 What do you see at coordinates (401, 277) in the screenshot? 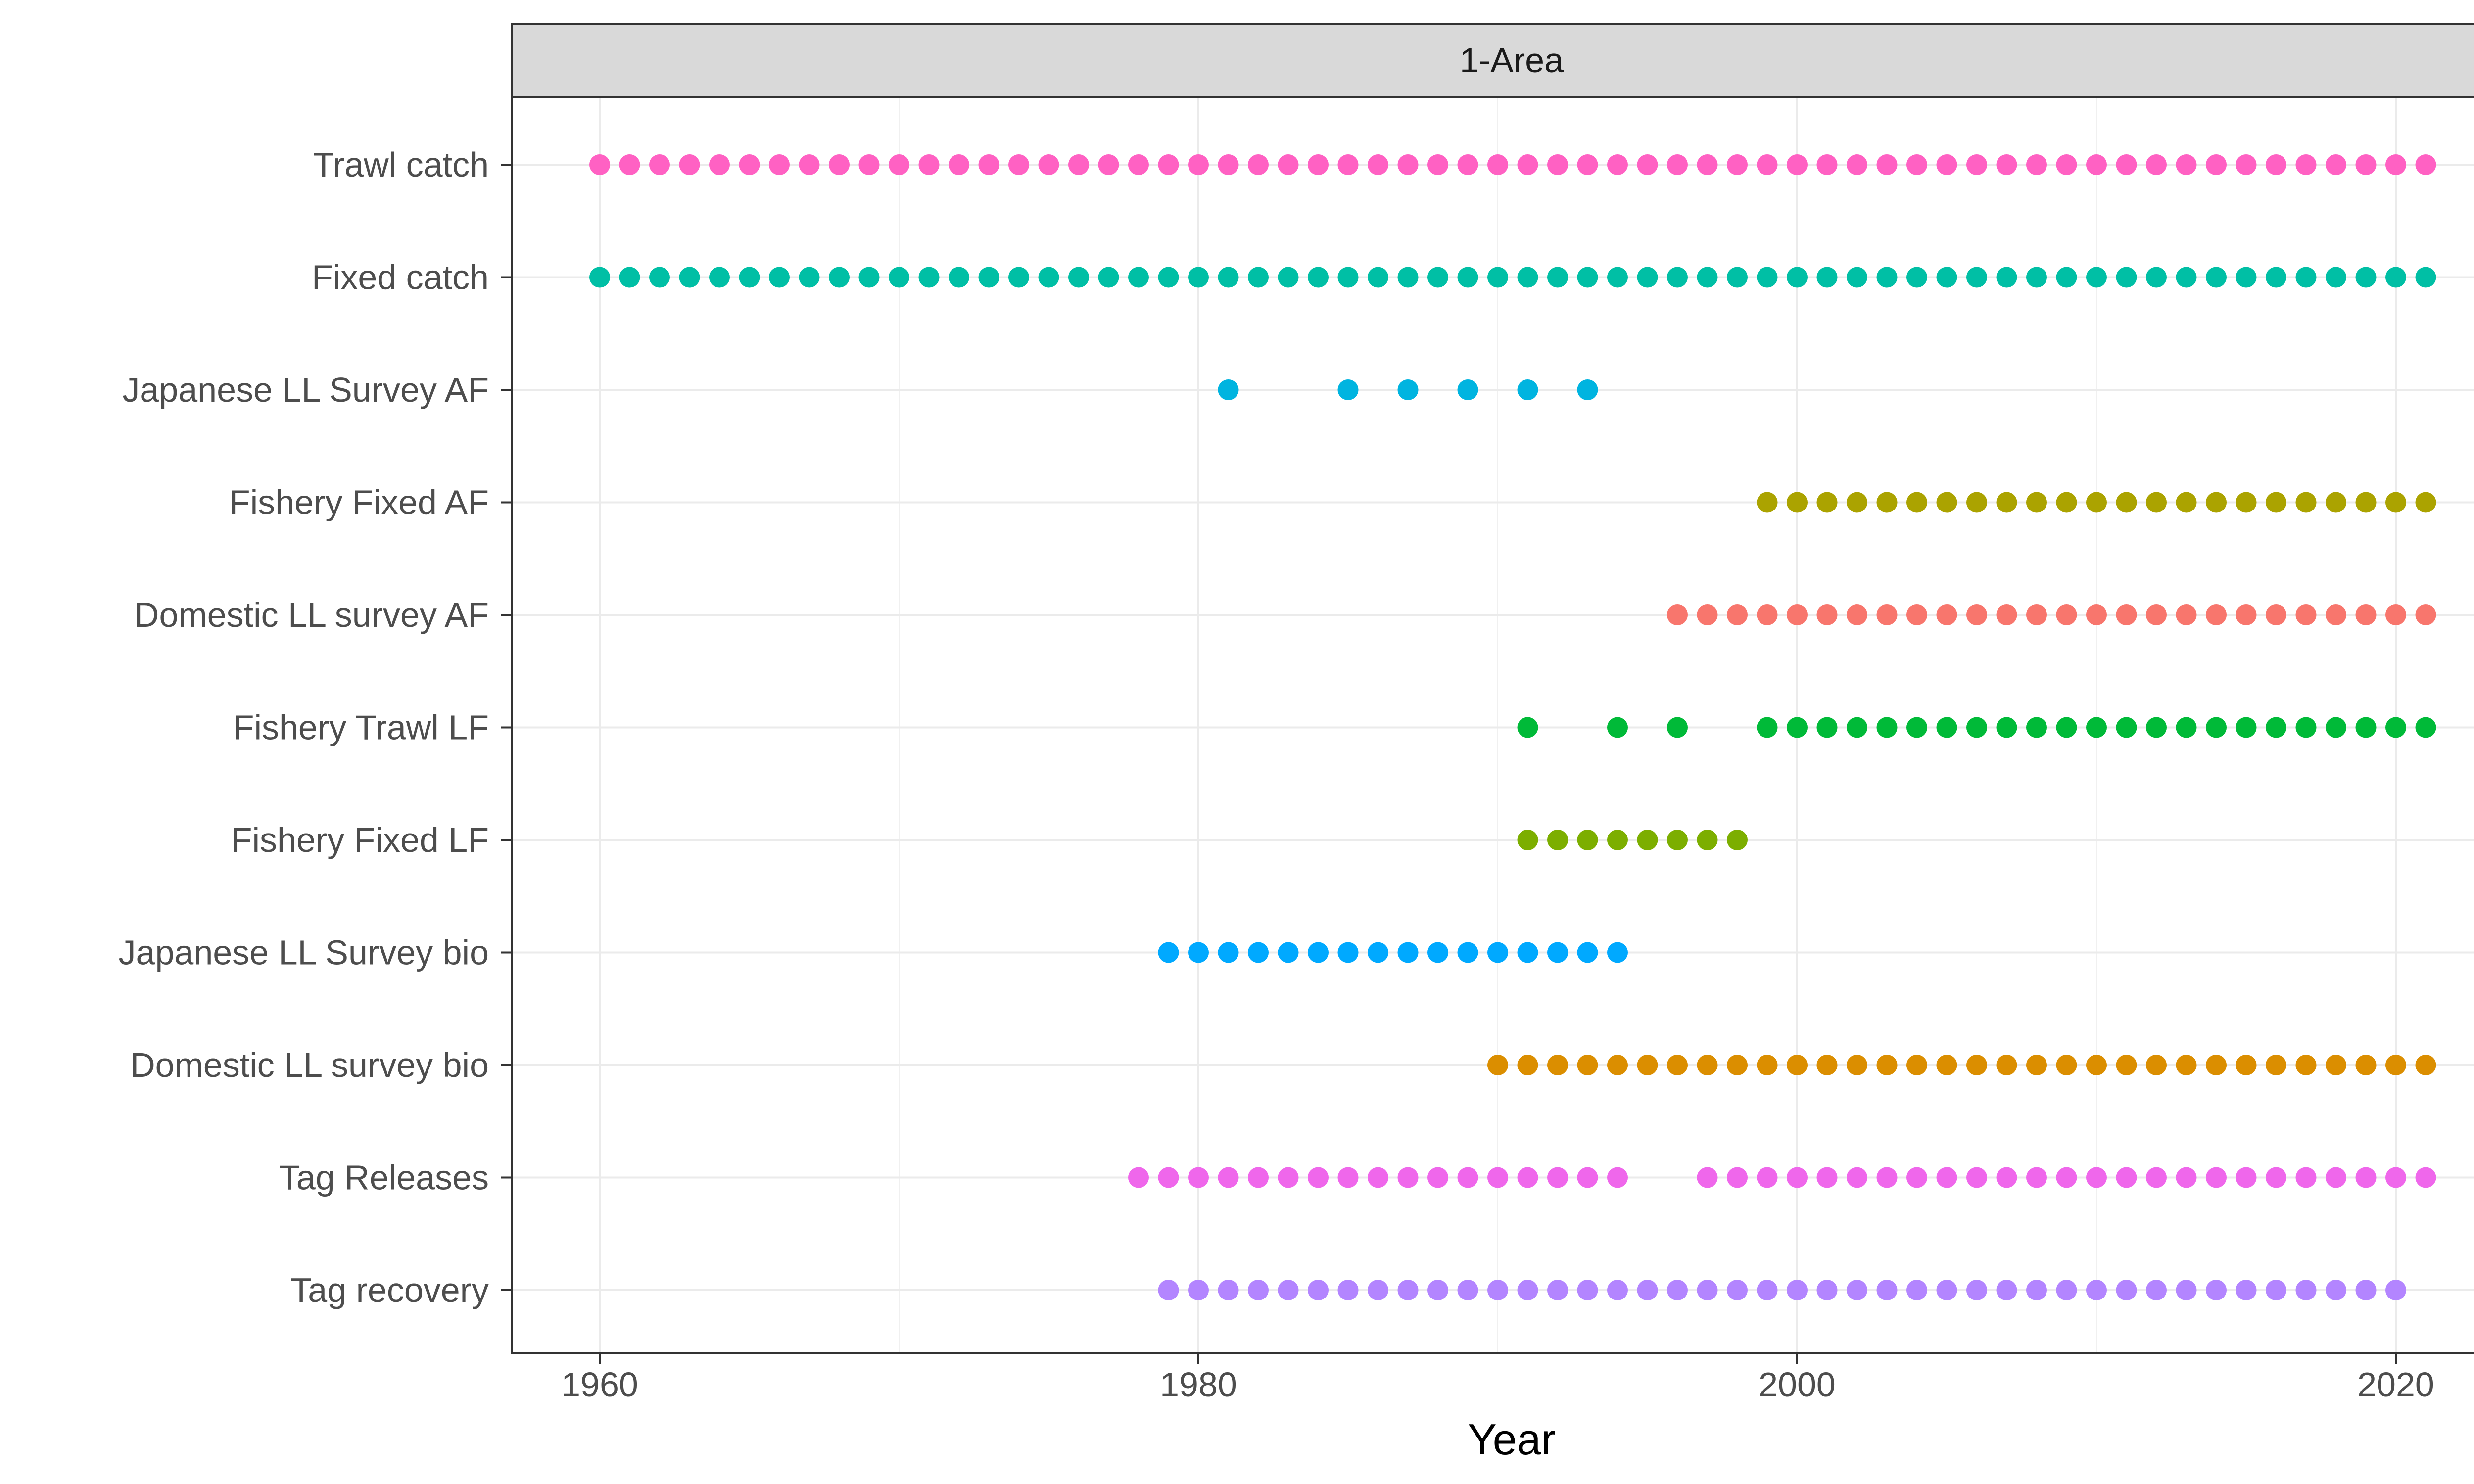
I see `y-tick-label: Fixed catch` at bounding box center [401, 277].